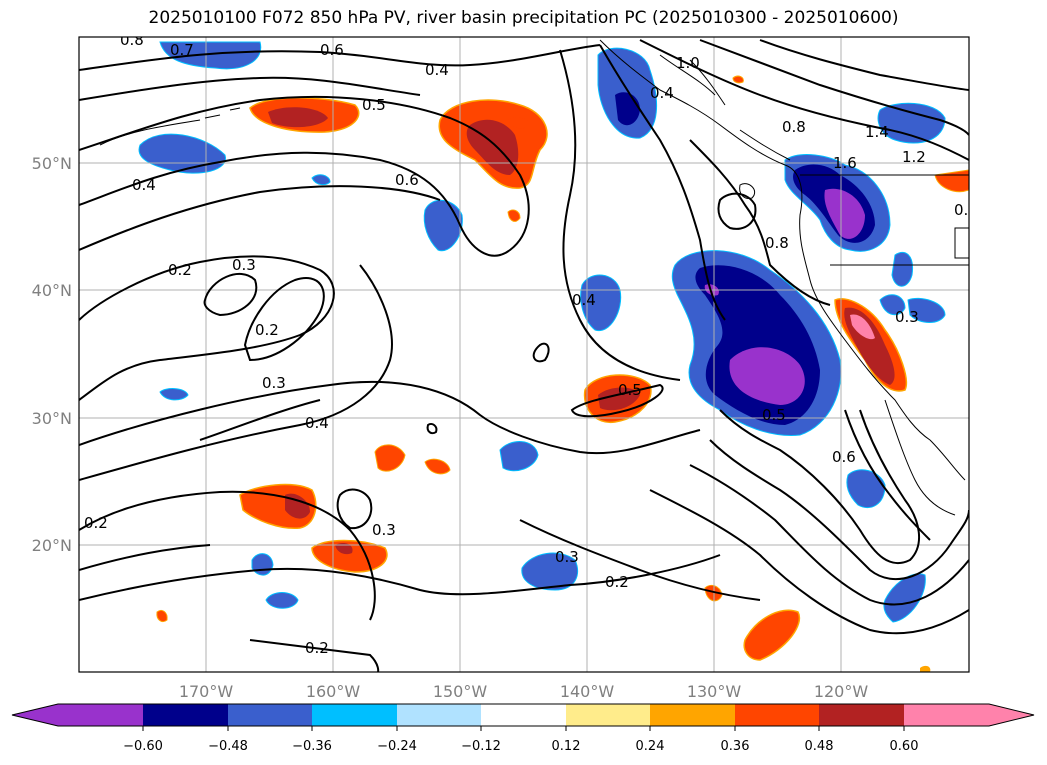 This screenshot has width=1047, height=765. Describe the element at coordinates (397, 746) in the screenshot. I see `colorbar-tick-label: −0.24` at that location.